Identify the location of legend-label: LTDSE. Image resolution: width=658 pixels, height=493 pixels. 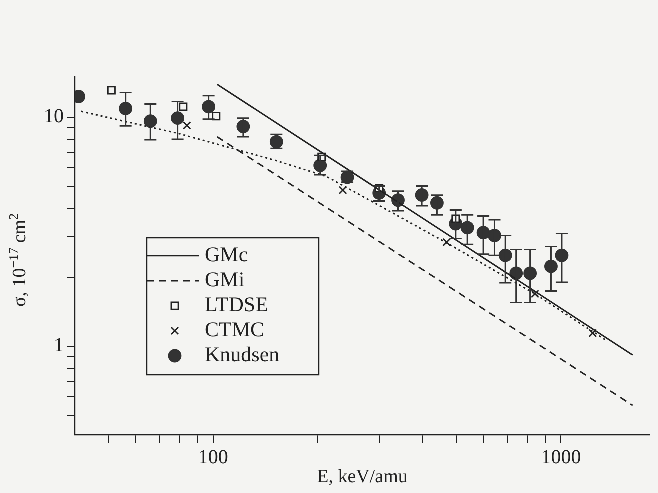
(236, 304).